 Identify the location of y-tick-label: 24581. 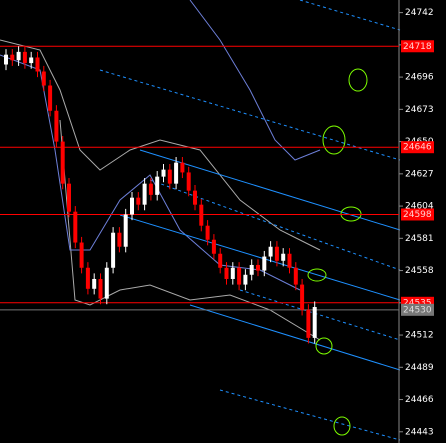
(419, 239).